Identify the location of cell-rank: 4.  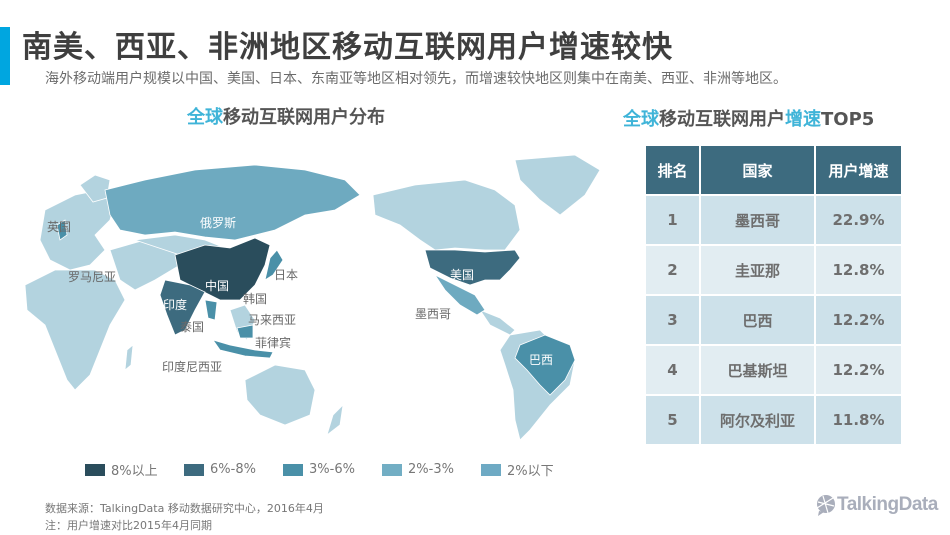
(673, 369).